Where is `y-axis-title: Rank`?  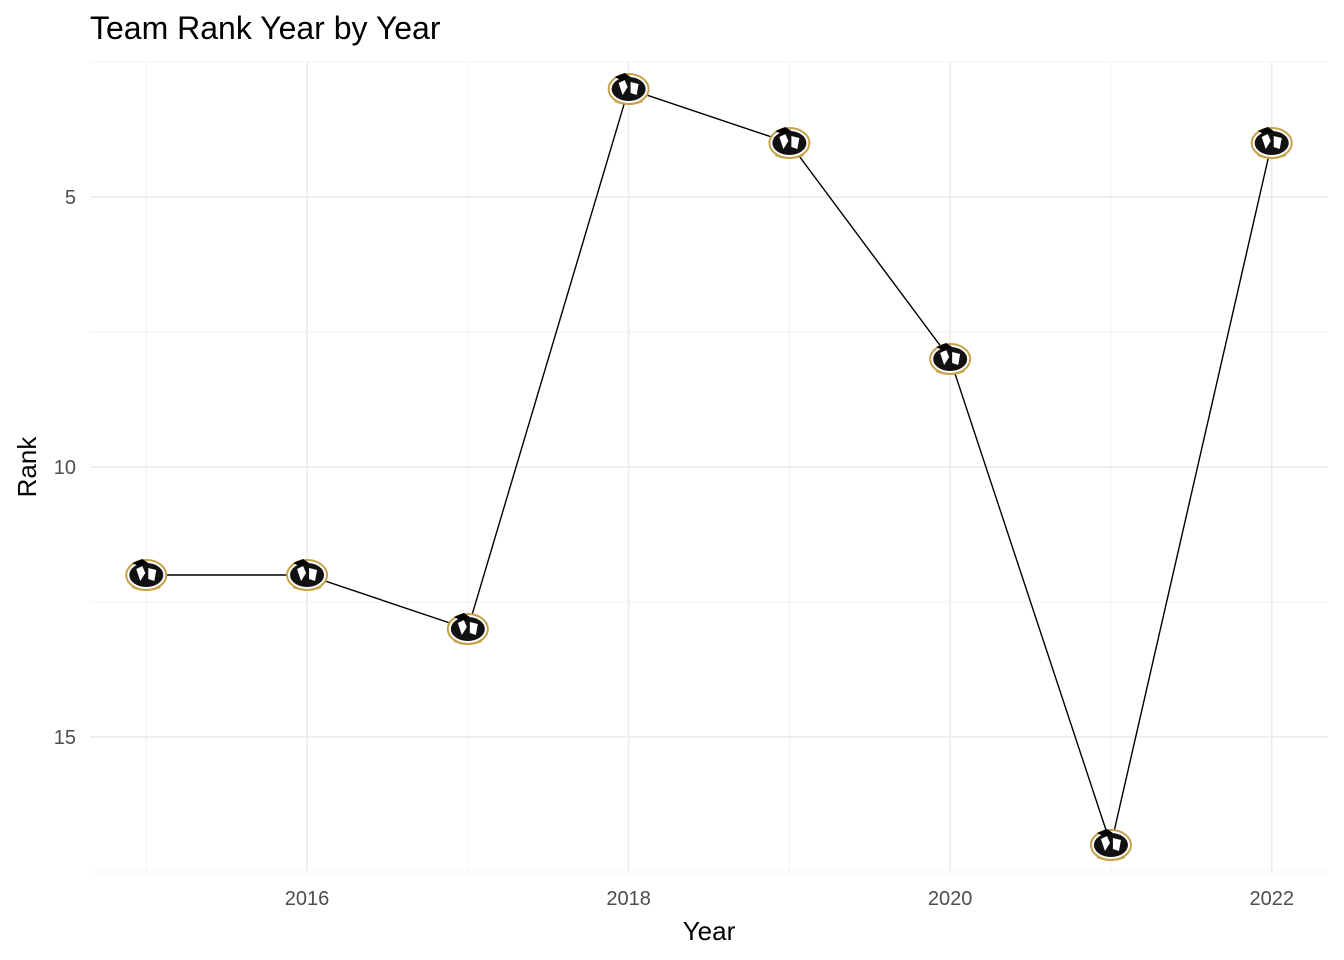
y-axis-title: Rank is located at coordinates (27, 467).